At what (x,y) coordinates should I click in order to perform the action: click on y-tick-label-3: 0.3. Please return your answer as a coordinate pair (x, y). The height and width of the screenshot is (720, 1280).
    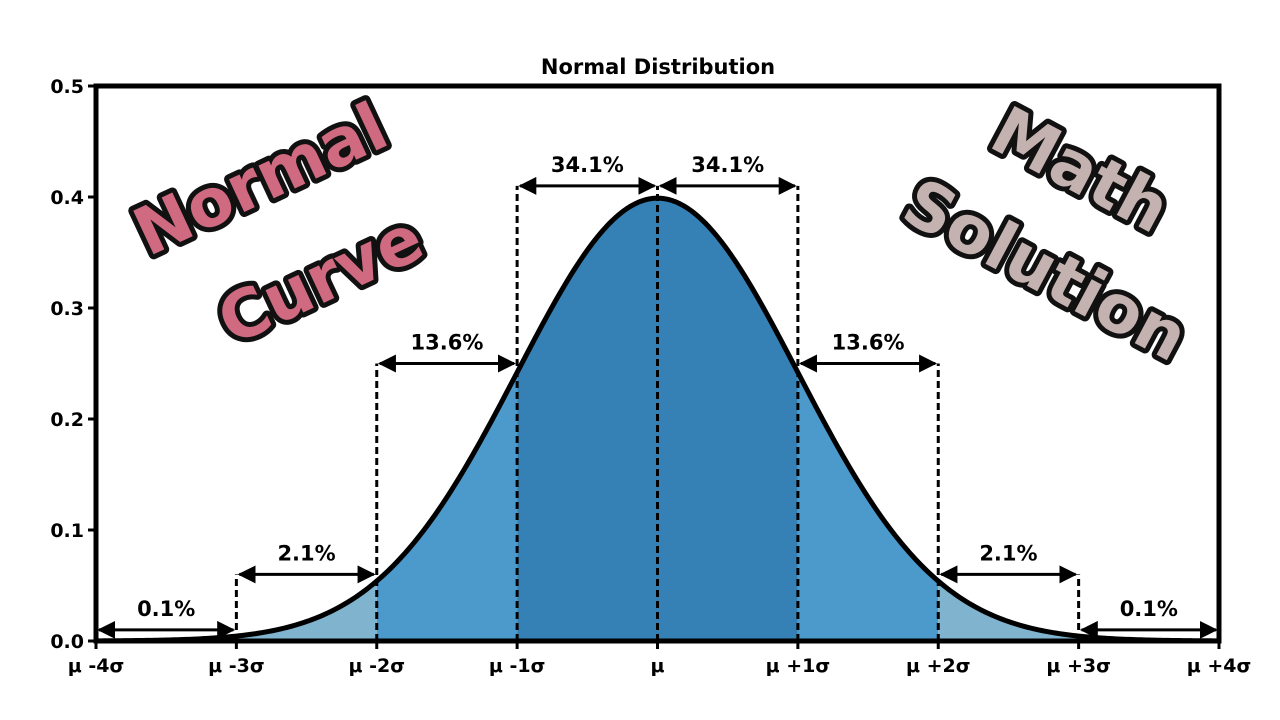
    Looking at the image, I should click on (67, 309).